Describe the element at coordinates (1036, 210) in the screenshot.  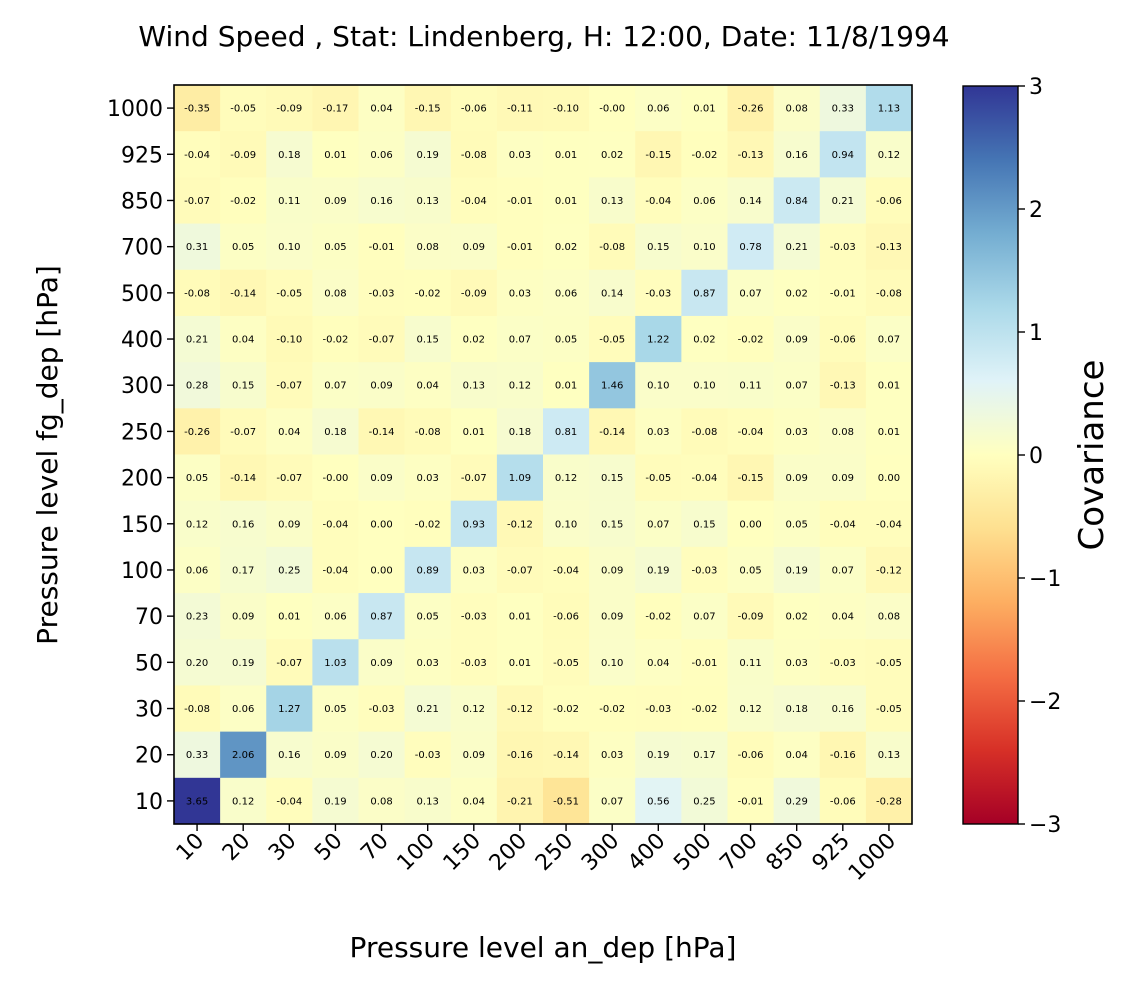
I see `colorbar-tick-label: 2` at that location.